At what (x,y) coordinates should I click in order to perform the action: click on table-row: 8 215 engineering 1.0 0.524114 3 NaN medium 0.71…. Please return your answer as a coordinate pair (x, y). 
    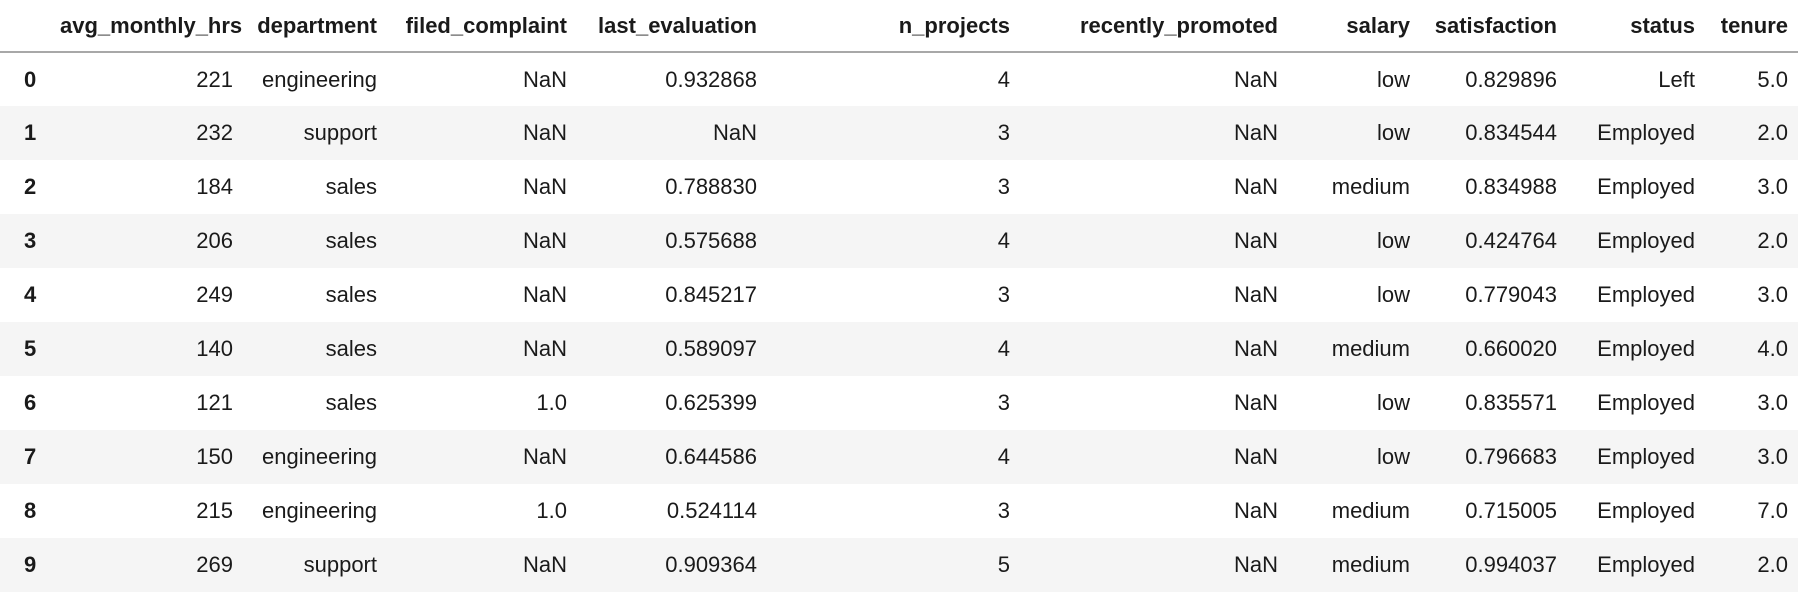
    Looking at the image, I should click on (899, 511).